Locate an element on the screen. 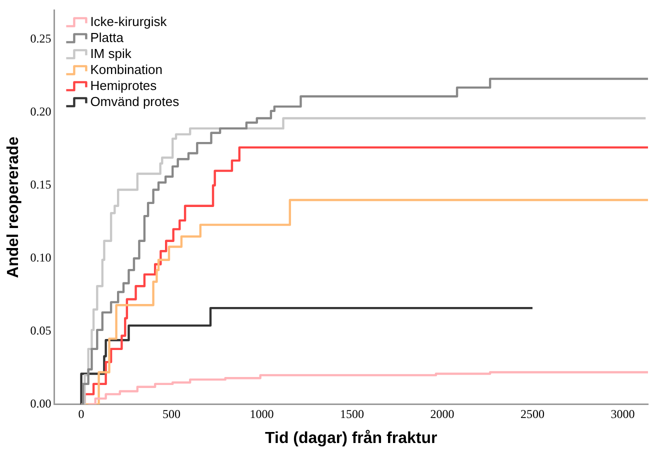 The image size is (649, 452). y-tick-label: 0.15 is located at coordinates (41, 185).